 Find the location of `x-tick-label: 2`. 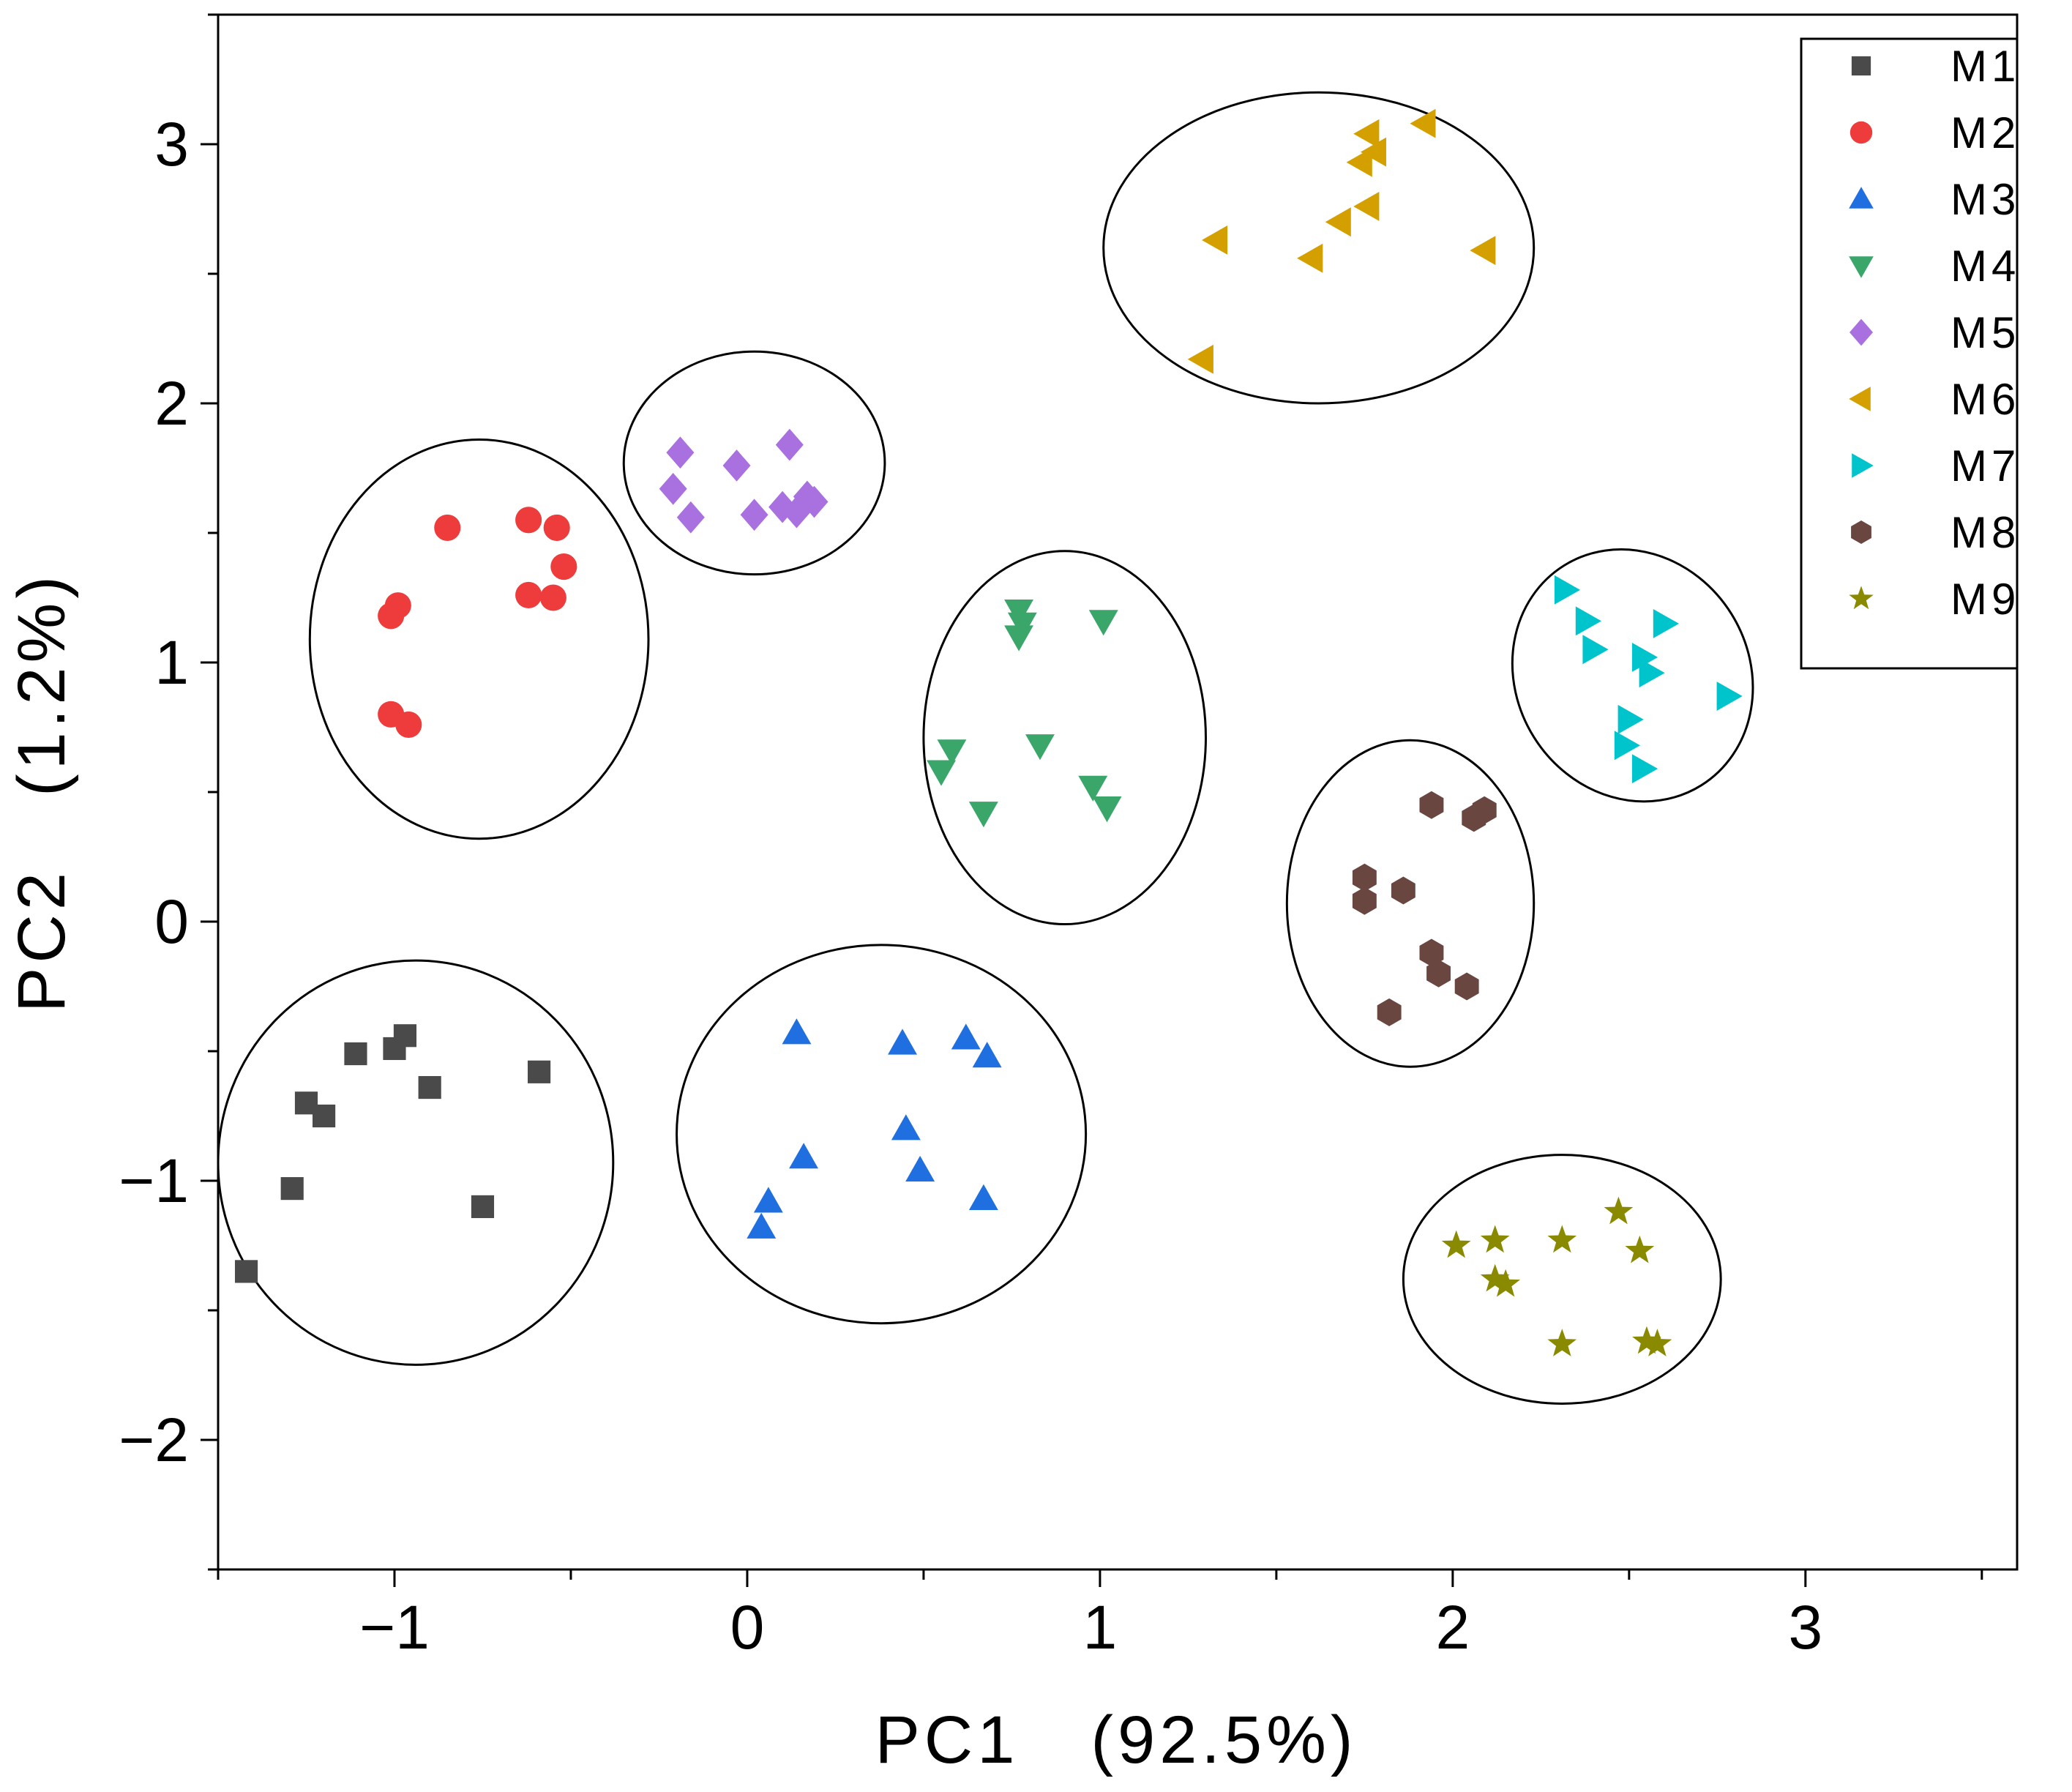

x-tick-label: 2 is located at coordinates (1453, 1627).